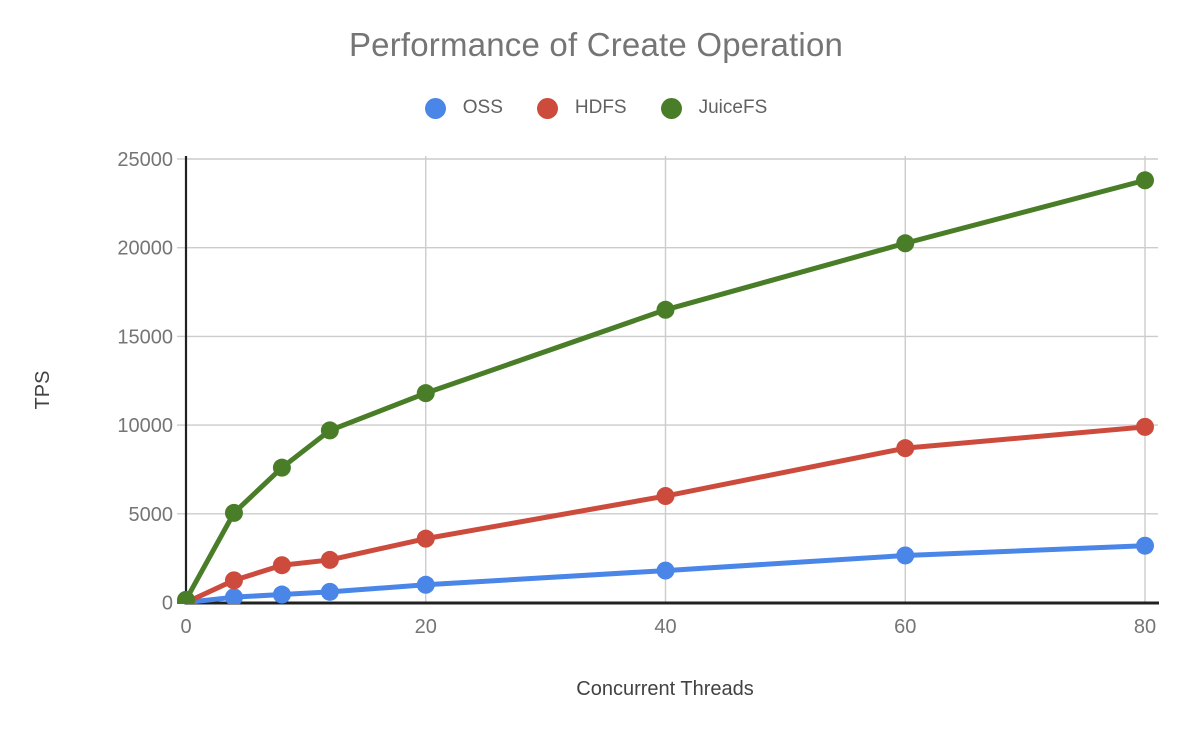  Describe the element at coordinates (426, 627) in the screenshot. I see `x-tick-label: 20` at that location.